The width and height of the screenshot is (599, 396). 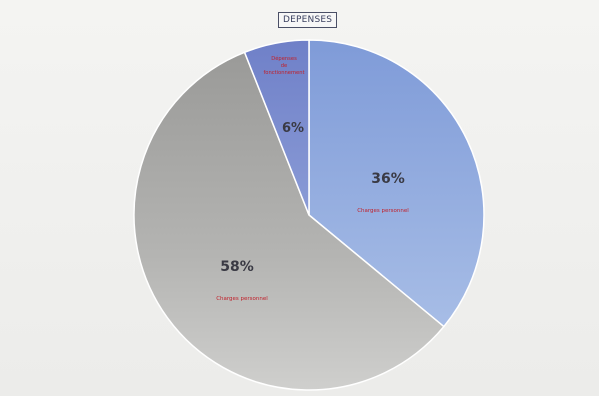 What do you see at coordinates (276, 127) in the screenshot?
I see `pie-slice` at bounding box center [276, 127].